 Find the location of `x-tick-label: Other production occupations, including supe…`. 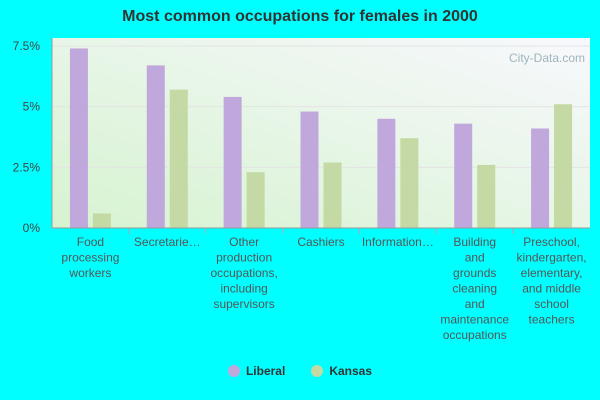

x-tick-label: Other production occupations, including supe… is located at coordinates (243, 273).